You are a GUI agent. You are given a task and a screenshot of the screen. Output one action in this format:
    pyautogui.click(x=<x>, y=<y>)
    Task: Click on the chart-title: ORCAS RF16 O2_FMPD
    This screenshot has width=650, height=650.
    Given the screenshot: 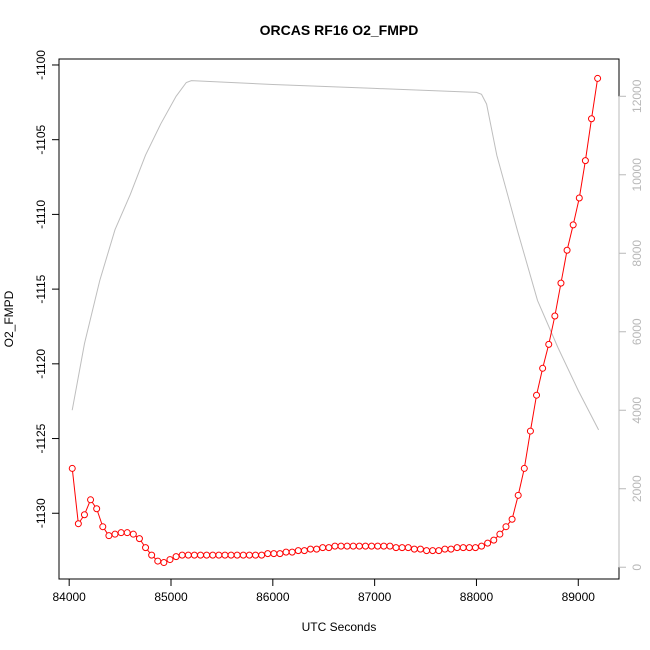 What is the action you would take?
    pyautogui.click(x=339, y=30)
    